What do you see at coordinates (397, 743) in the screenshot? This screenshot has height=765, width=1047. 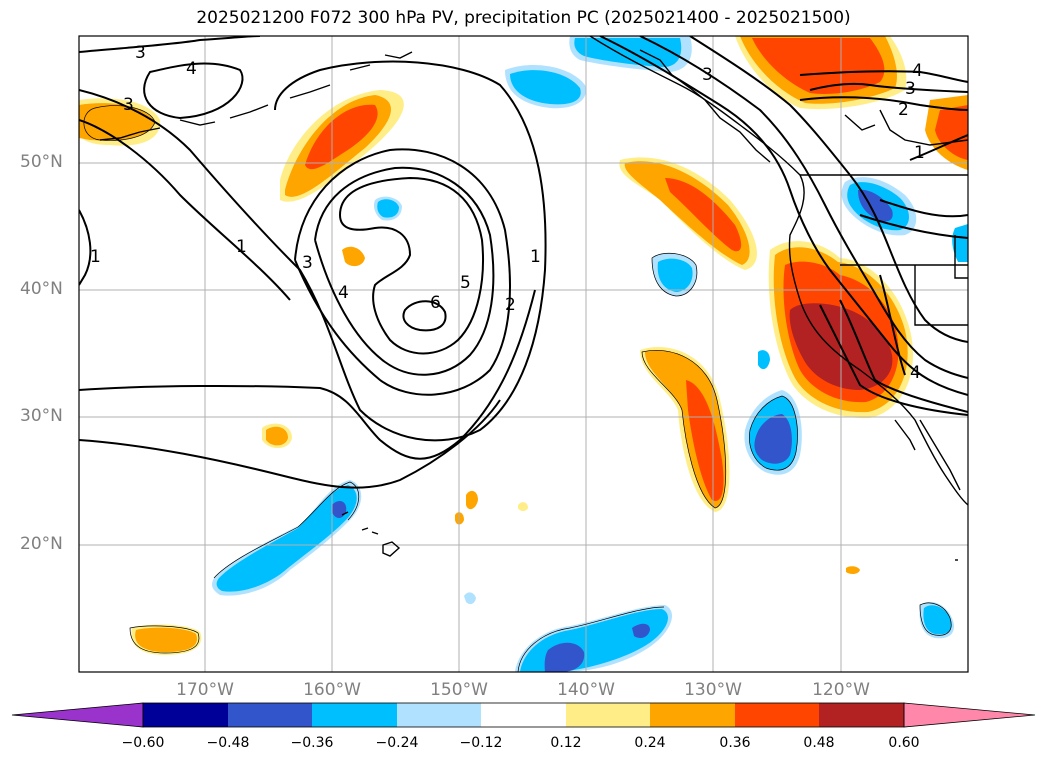 I see `colorbar-tick-label: −0.24` at bounding box center [397, 743].